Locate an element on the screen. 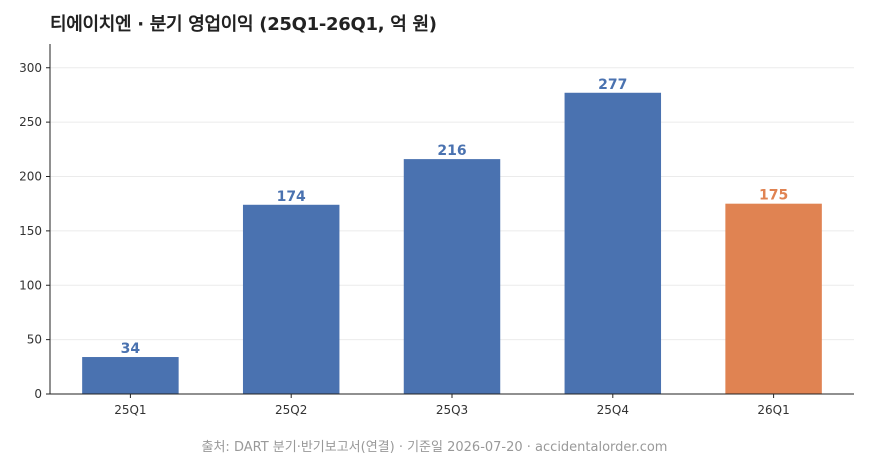  x-tick-label-26Q1: 26Q1 is located at coordinates (773, 410).